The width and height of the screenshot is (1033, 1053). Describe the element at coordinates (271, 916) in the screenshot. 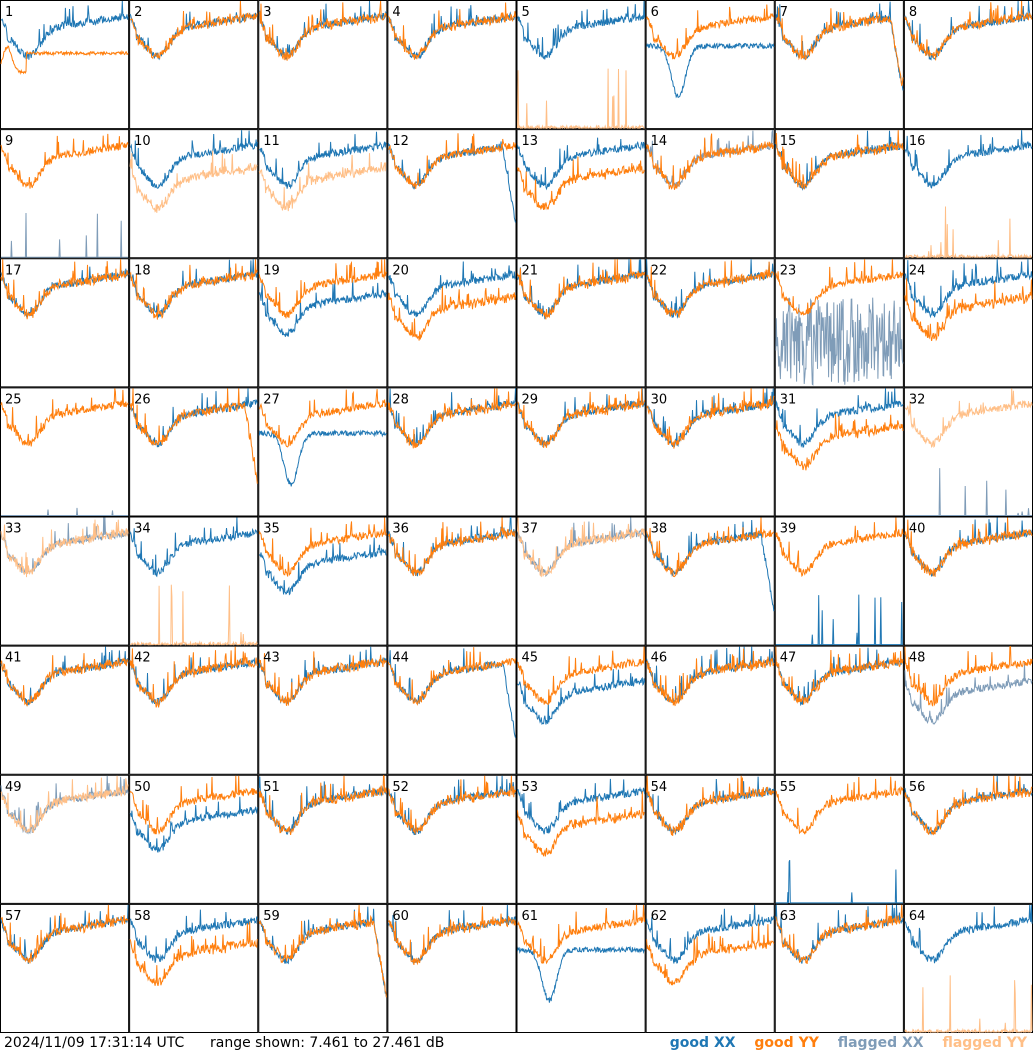

I see `panel-label: 59` at that location.